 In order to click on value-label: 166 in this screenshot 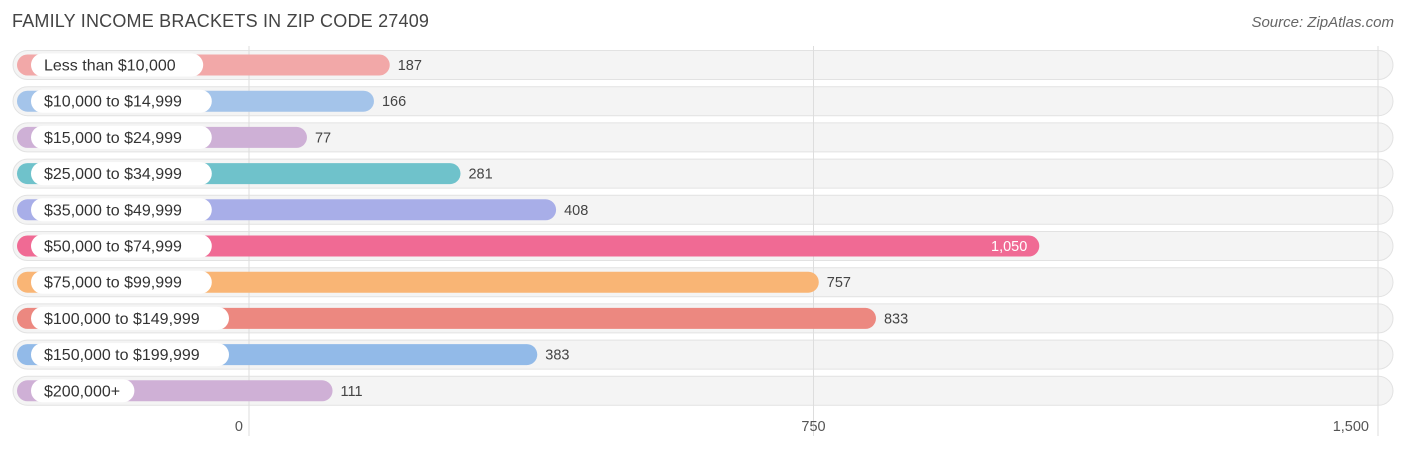, I will do `click(394, 102)`.